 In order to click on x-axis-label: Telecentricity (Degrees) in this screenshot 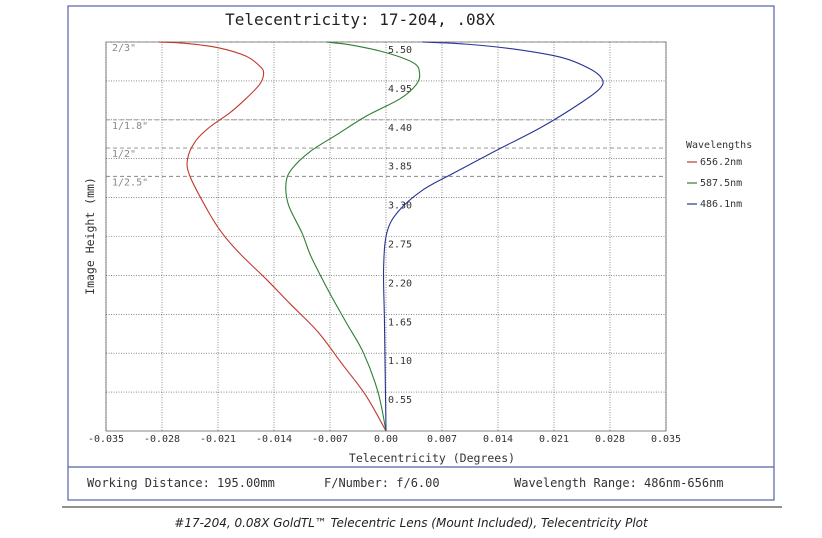, I will do `click(432, 458)`.